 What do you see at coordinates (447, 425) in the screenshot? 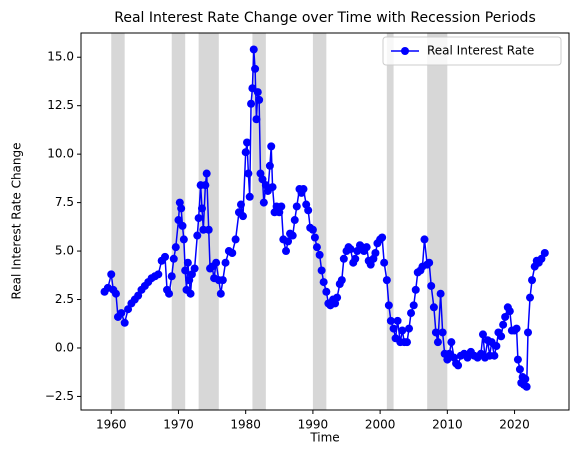
I see `x-tick-label: 2010` at bounding box center [447, 425].